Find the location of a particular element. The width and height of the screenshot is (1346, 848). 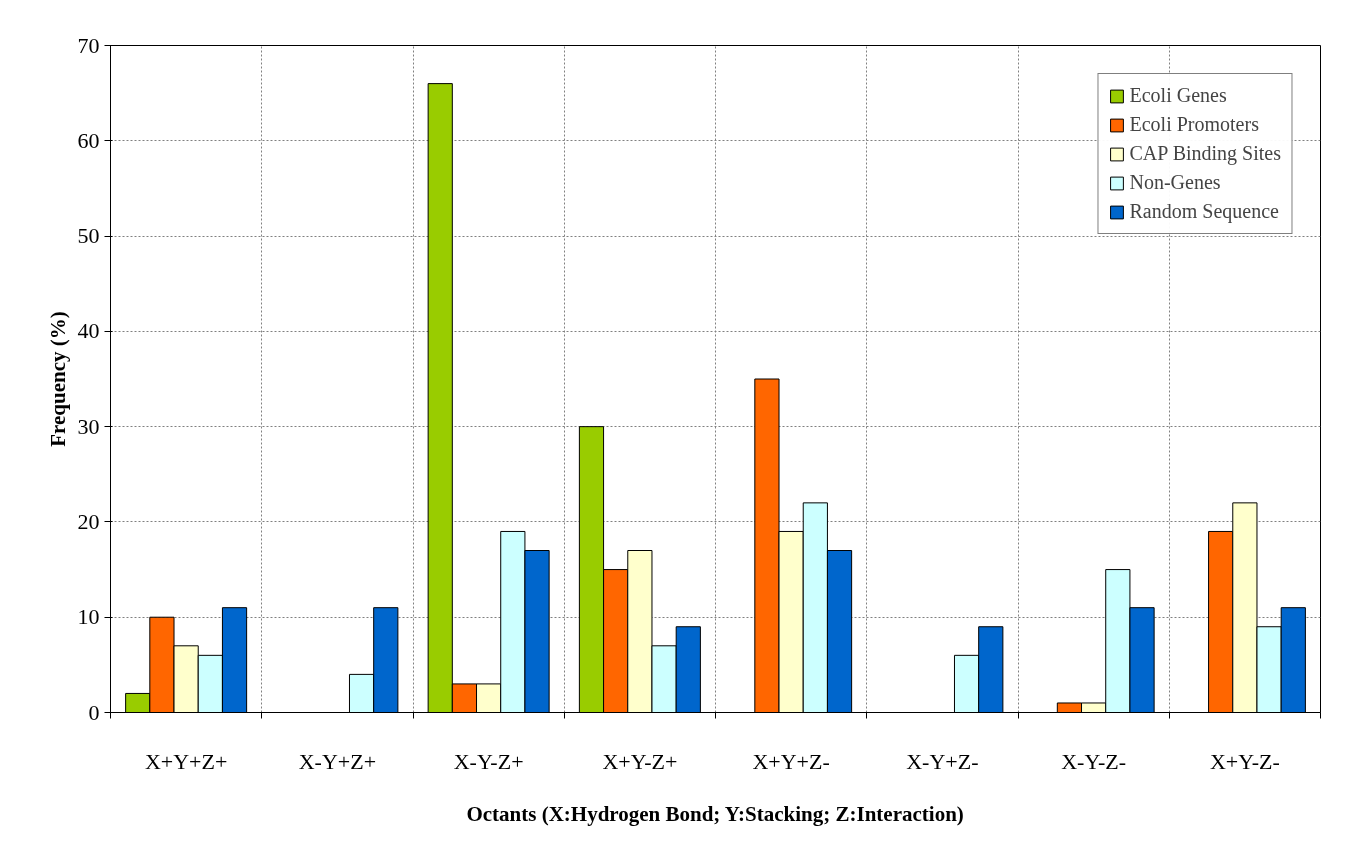

x-axis-title: Octants (X:Hydrogen Bond; Y:Stacking; Z:Interaction) is located at coordinates (715, 813).